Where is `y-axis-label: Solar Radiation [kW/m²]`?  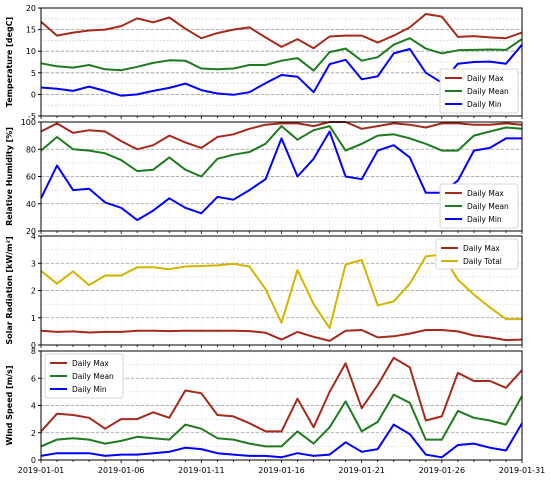 y-axis-label: Solar Radiation [kW/m²] is located at coordinates (9, 290).